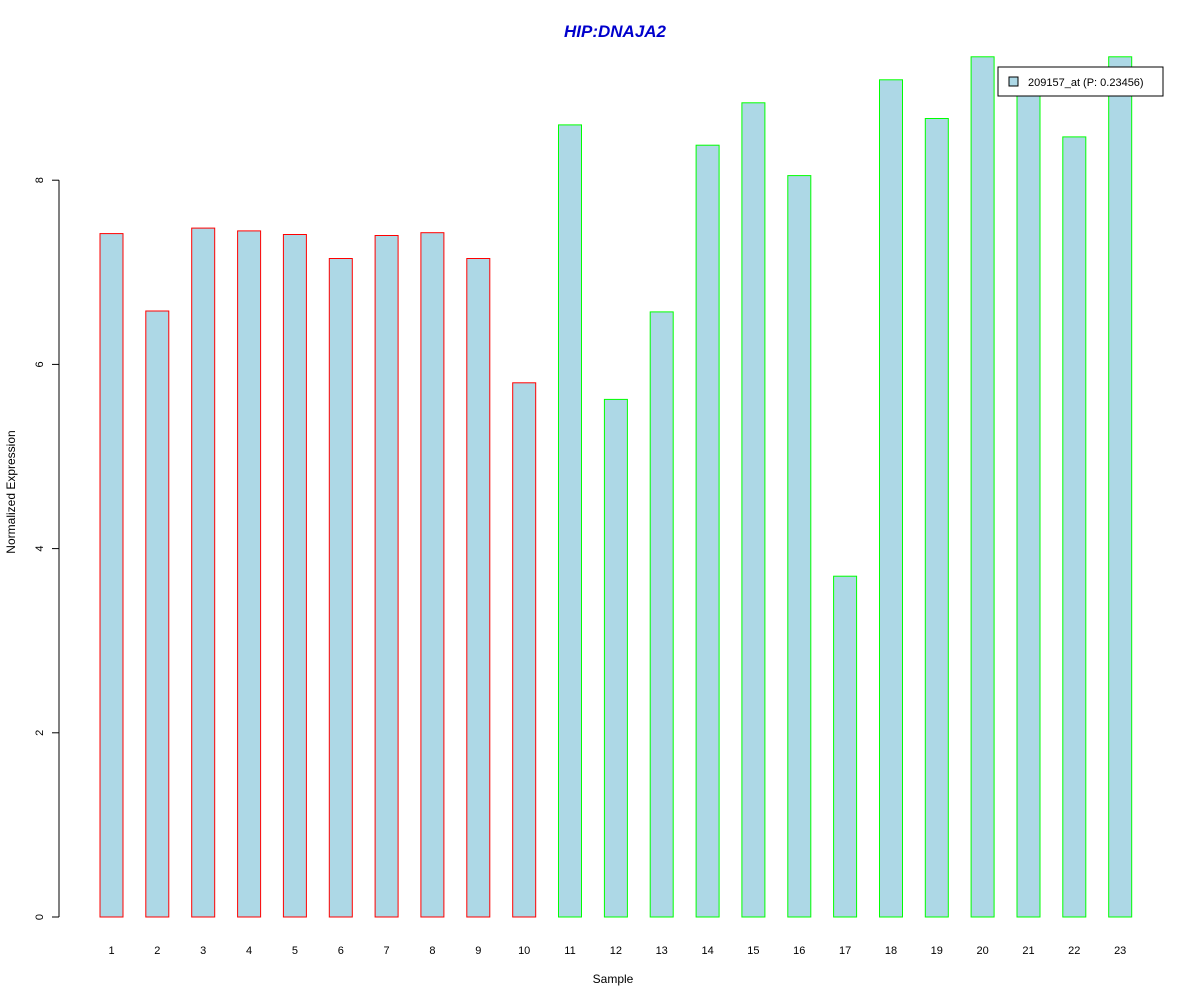 Image resolution: width=1200 pixels, height=1000 pixels. What do you see at coordinates (40, 180) in the screenshot?
I see `y-tick-label: 8` at bounding box center [40, 180].